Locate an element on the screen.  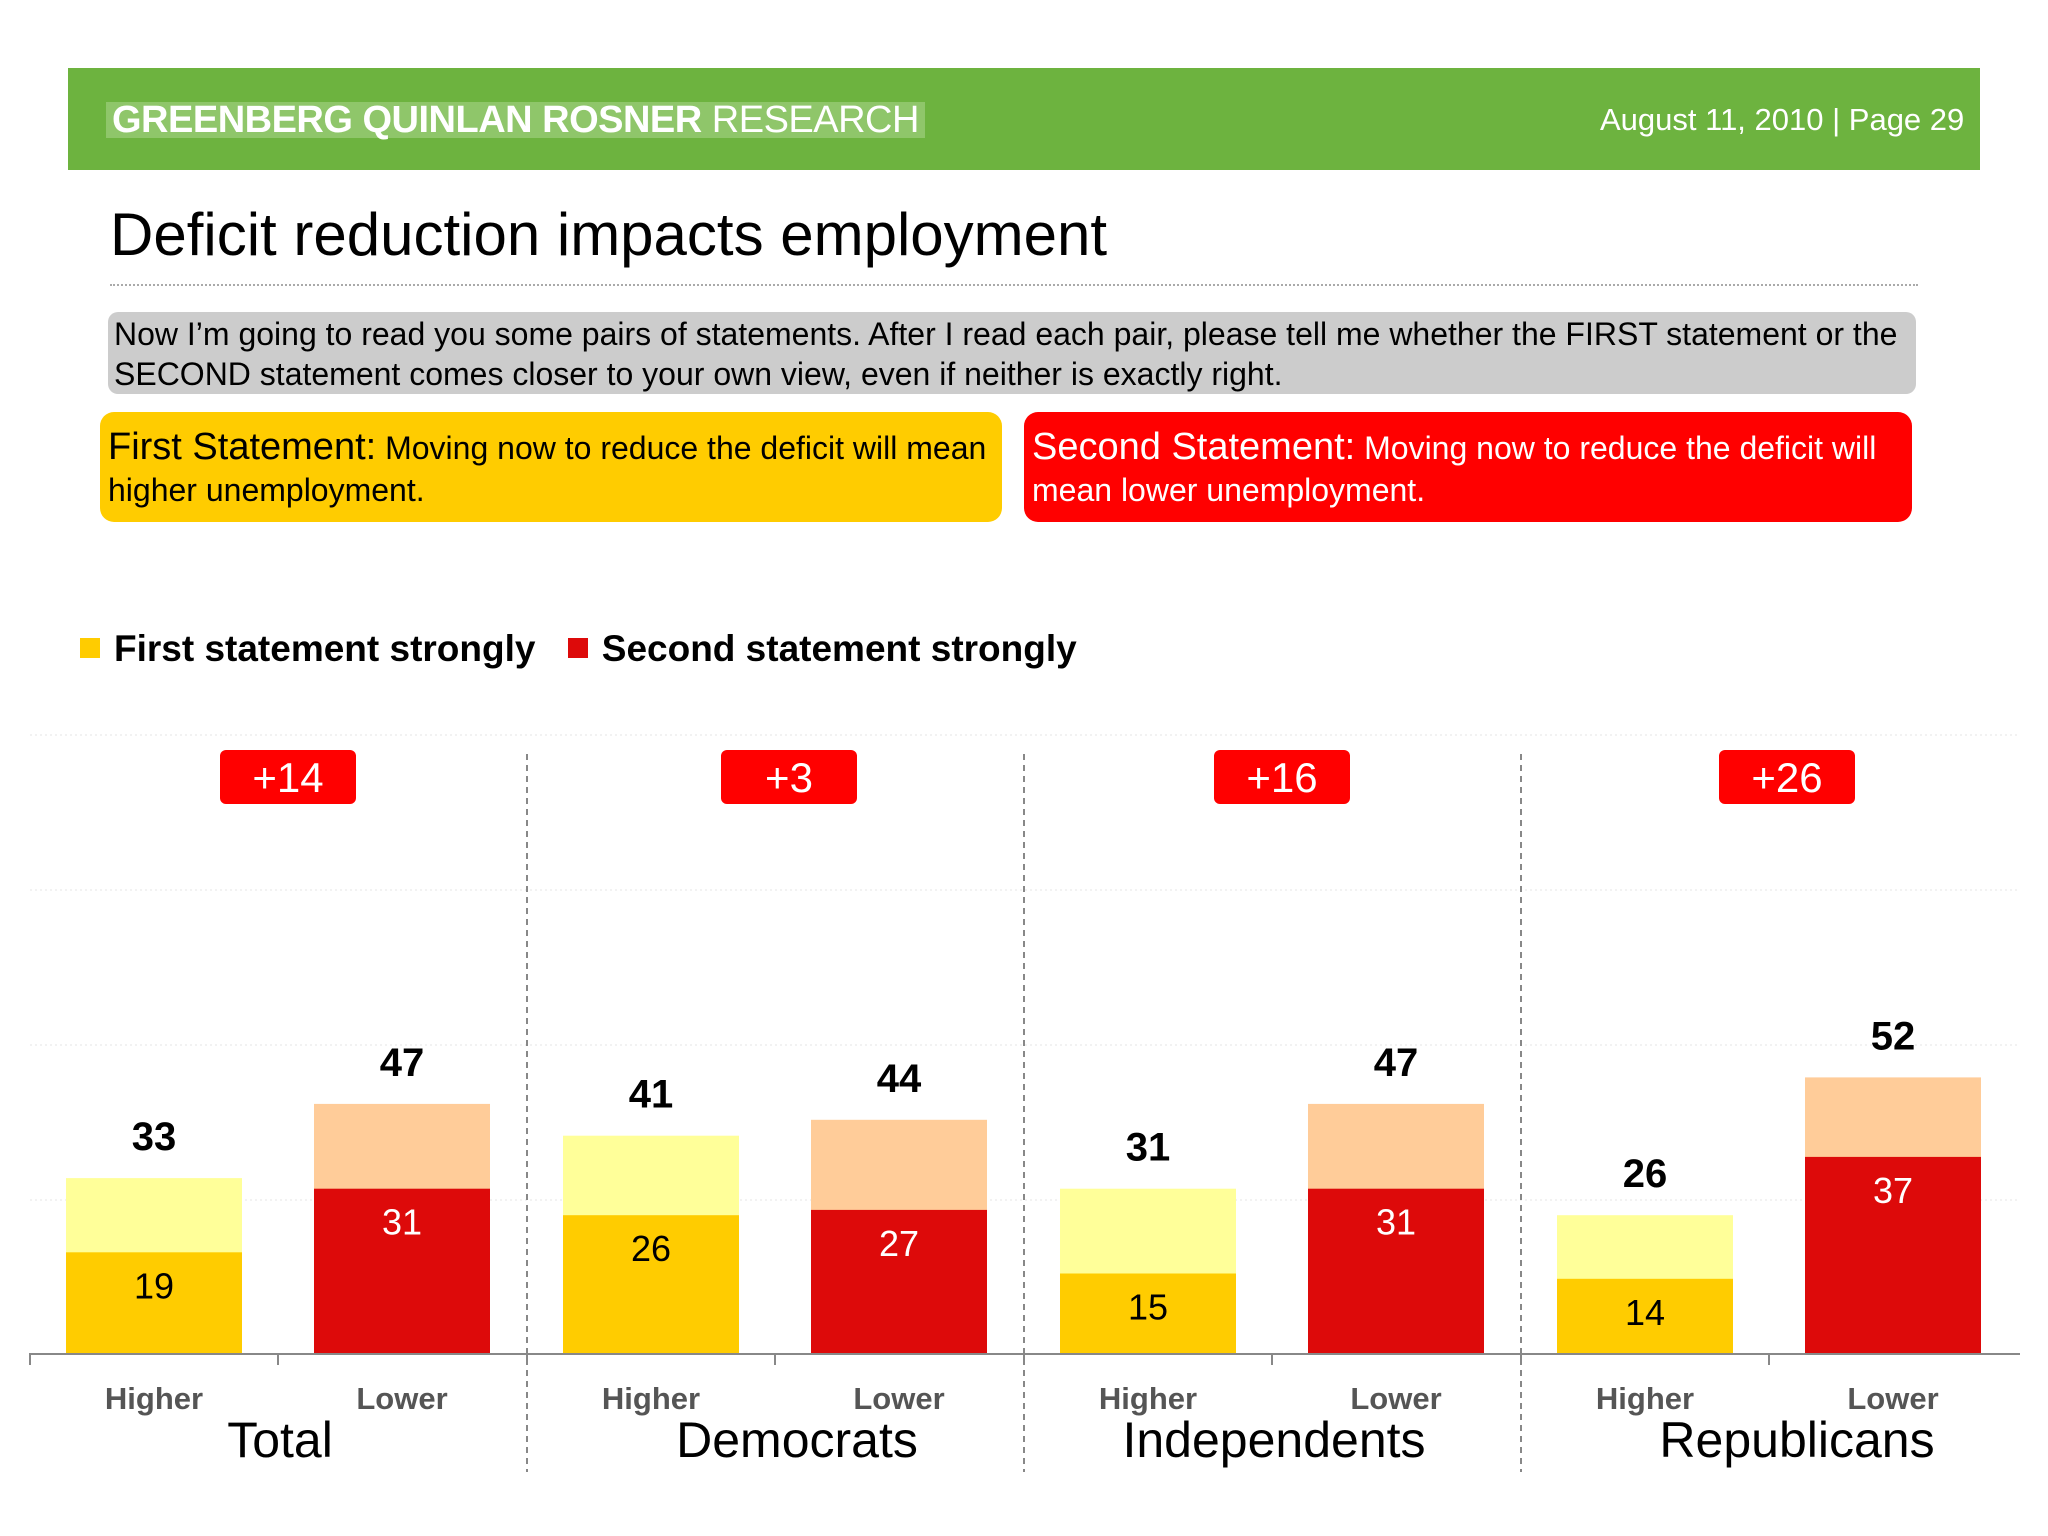
bar-total-label: 33 is located at coordinates (154, 1137).